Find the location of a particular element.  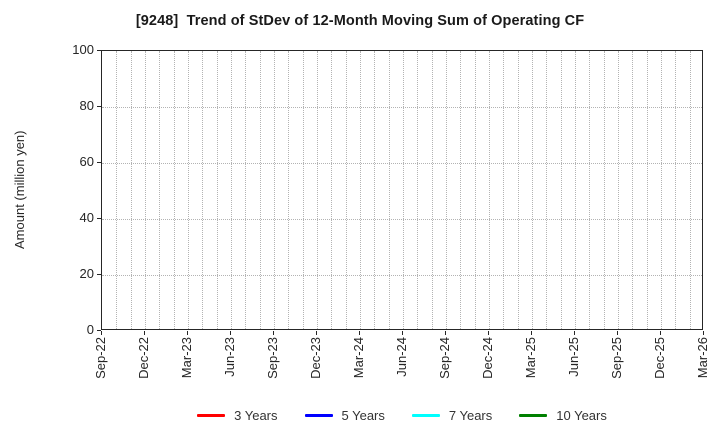

x-tick-label: Jun-23 is located at coordinates (229, 357).